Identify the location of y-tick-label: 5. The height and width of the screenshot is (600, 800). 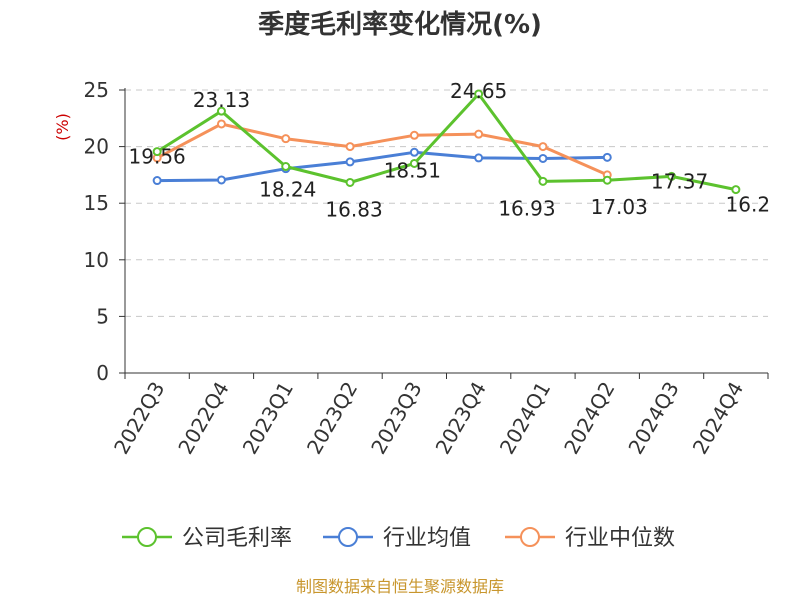
(102, 316).